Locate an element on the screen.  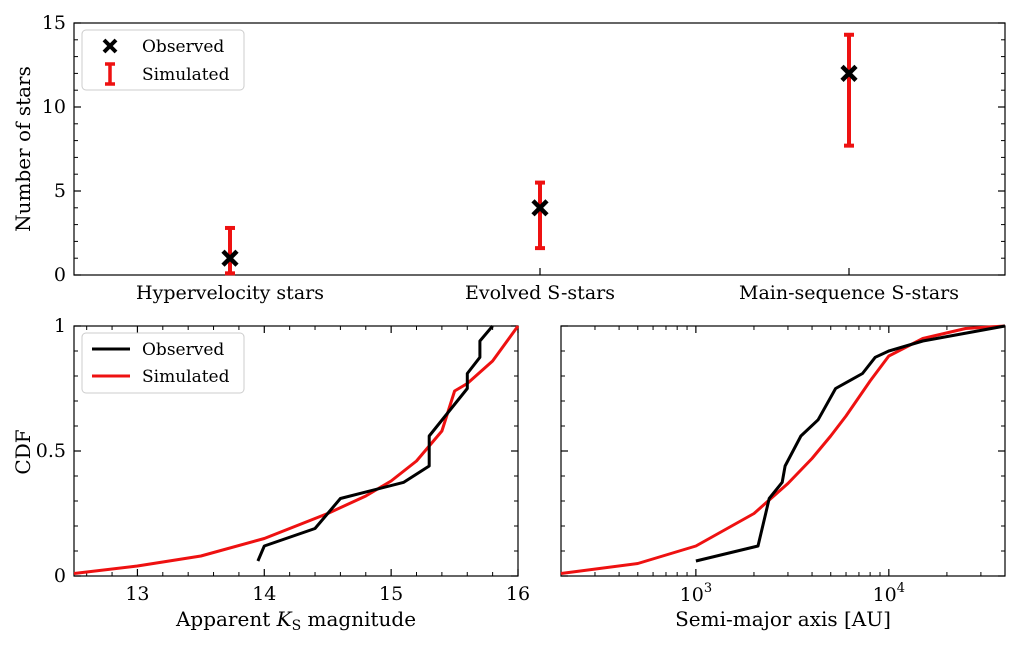
top-xtick-label: Evolved S-stars is located at coordinates (540, 293).